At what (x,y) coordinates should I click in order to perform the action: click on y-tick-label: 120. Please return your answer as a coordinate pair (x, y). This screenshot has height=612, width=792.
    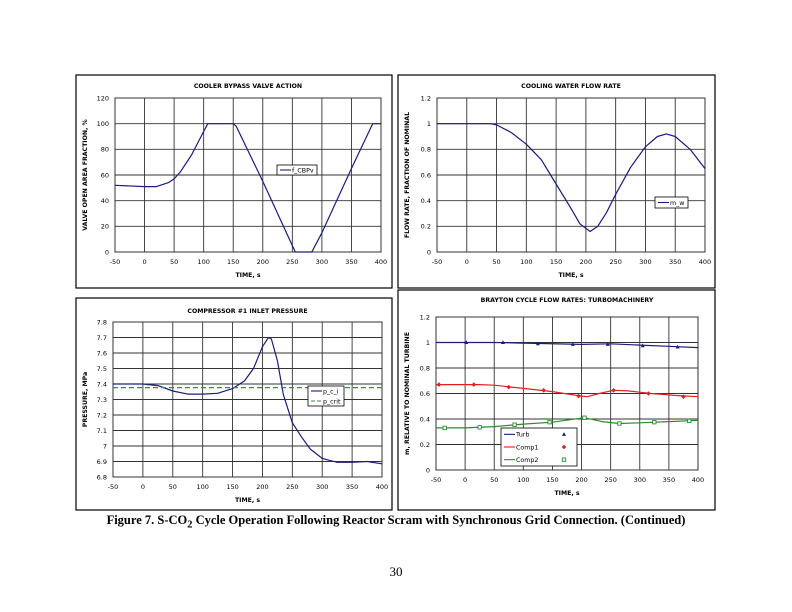
    Looking at the image, I should click on (103, 98).